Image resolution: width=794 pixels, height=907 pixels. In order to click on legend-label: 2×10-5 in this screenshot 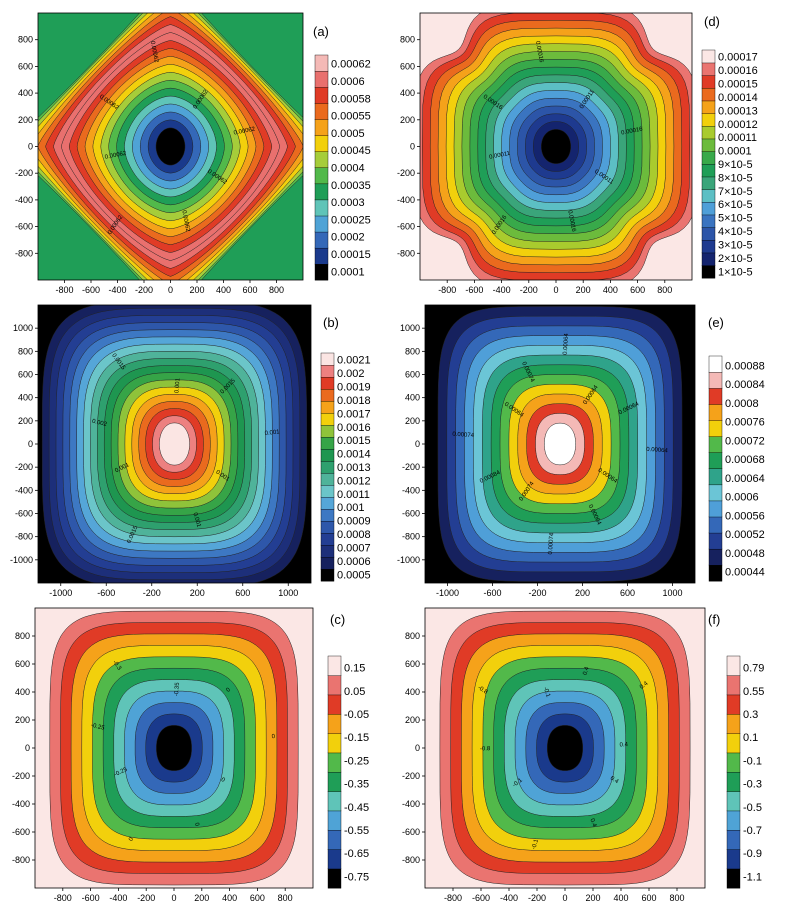, I will do `click(735, 259)`.